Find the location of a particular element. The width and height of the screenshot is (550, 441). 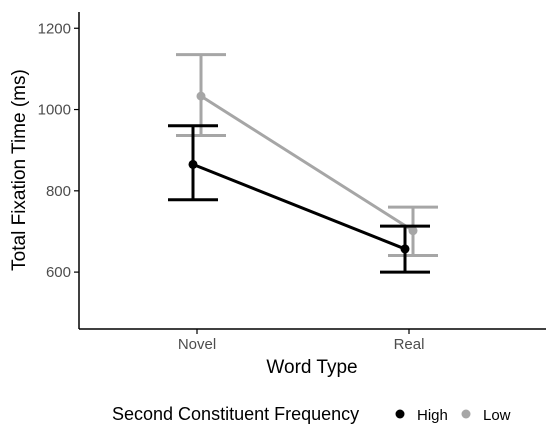

legend: Second Constituent Frequency High Low is located at coordinates (311, 414).